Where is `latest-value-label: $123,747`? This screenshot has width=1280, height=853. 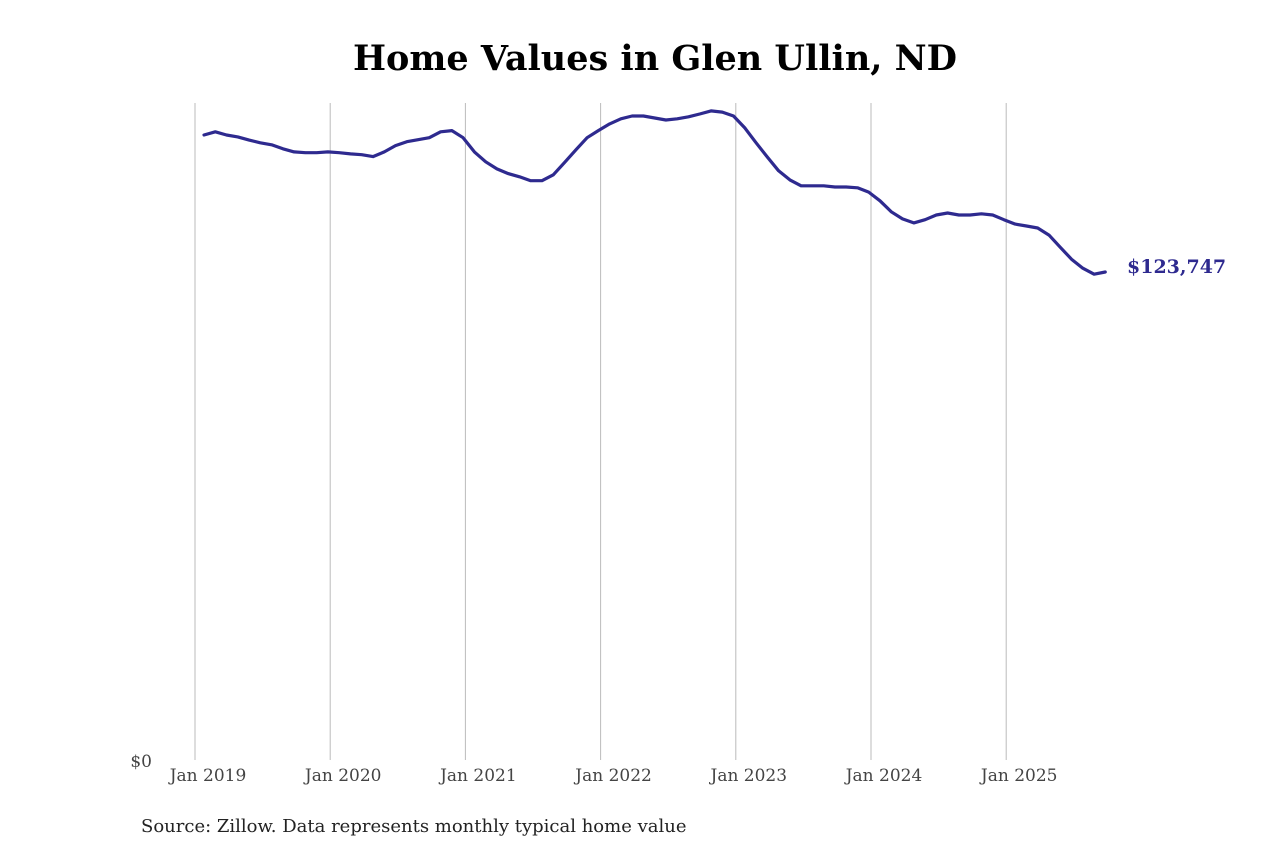 latest-value-label: $123,747 is located at coordinates (1176, 267).